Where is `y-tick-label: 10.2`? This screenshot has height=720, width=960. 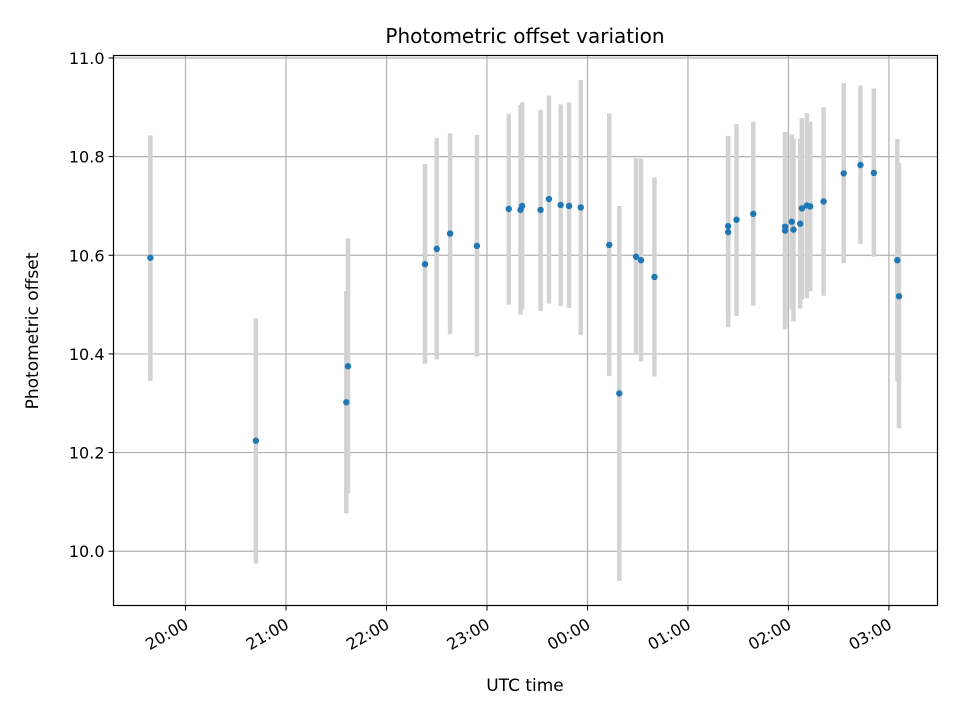 y-tick-label: 10.2 is located at coordinates (87, 453).